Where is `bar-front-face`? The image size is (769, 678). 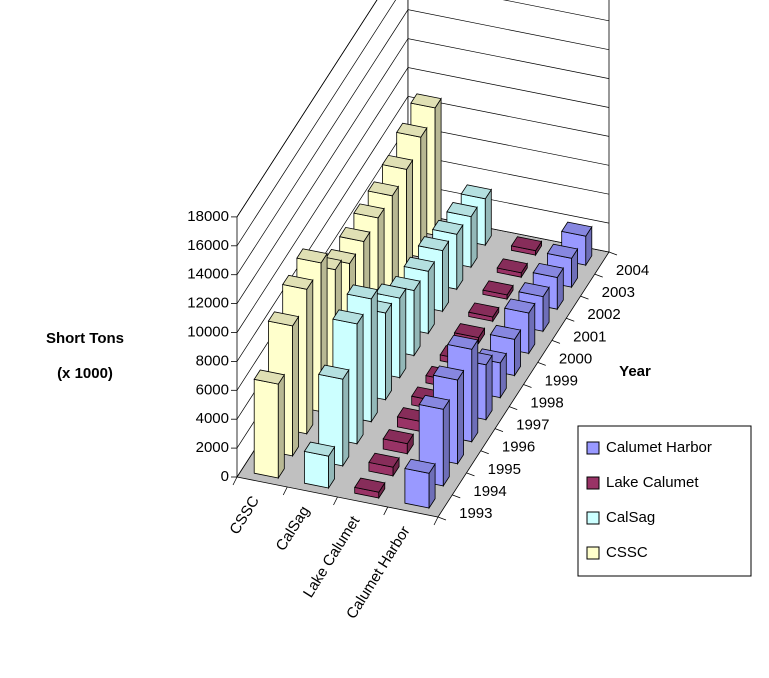
bar-front-face is located at coordinates (316, 469).